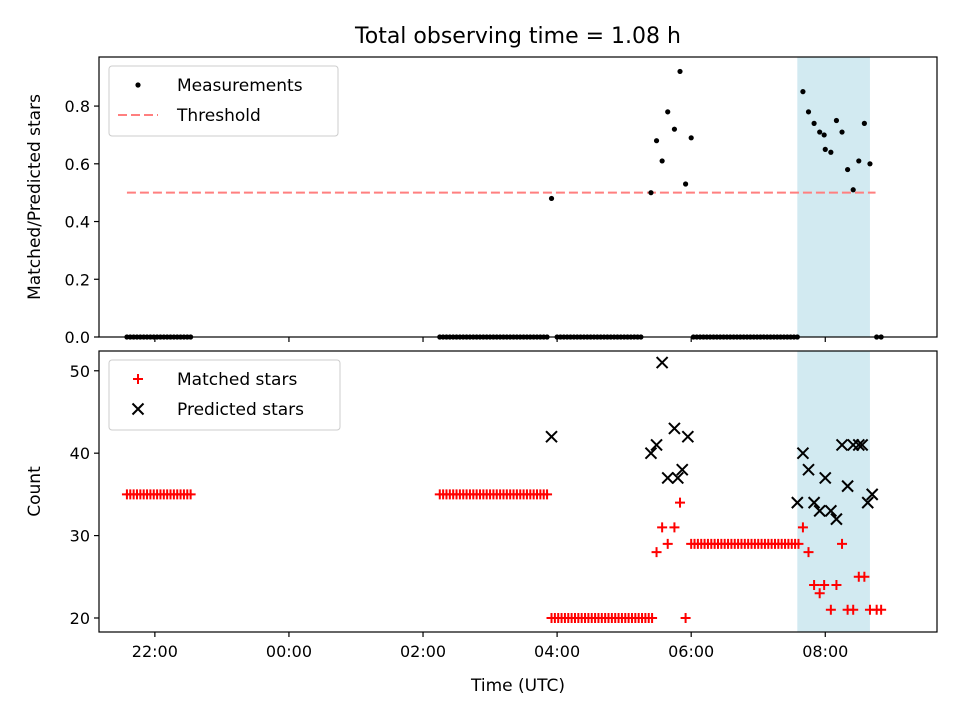 The width and height of the screenshot is (960, 720). What do you see at coordinates (240, 410) in the screenshot?
I see `legend-entry: Predicted stars` at bounding box center [240, 410].